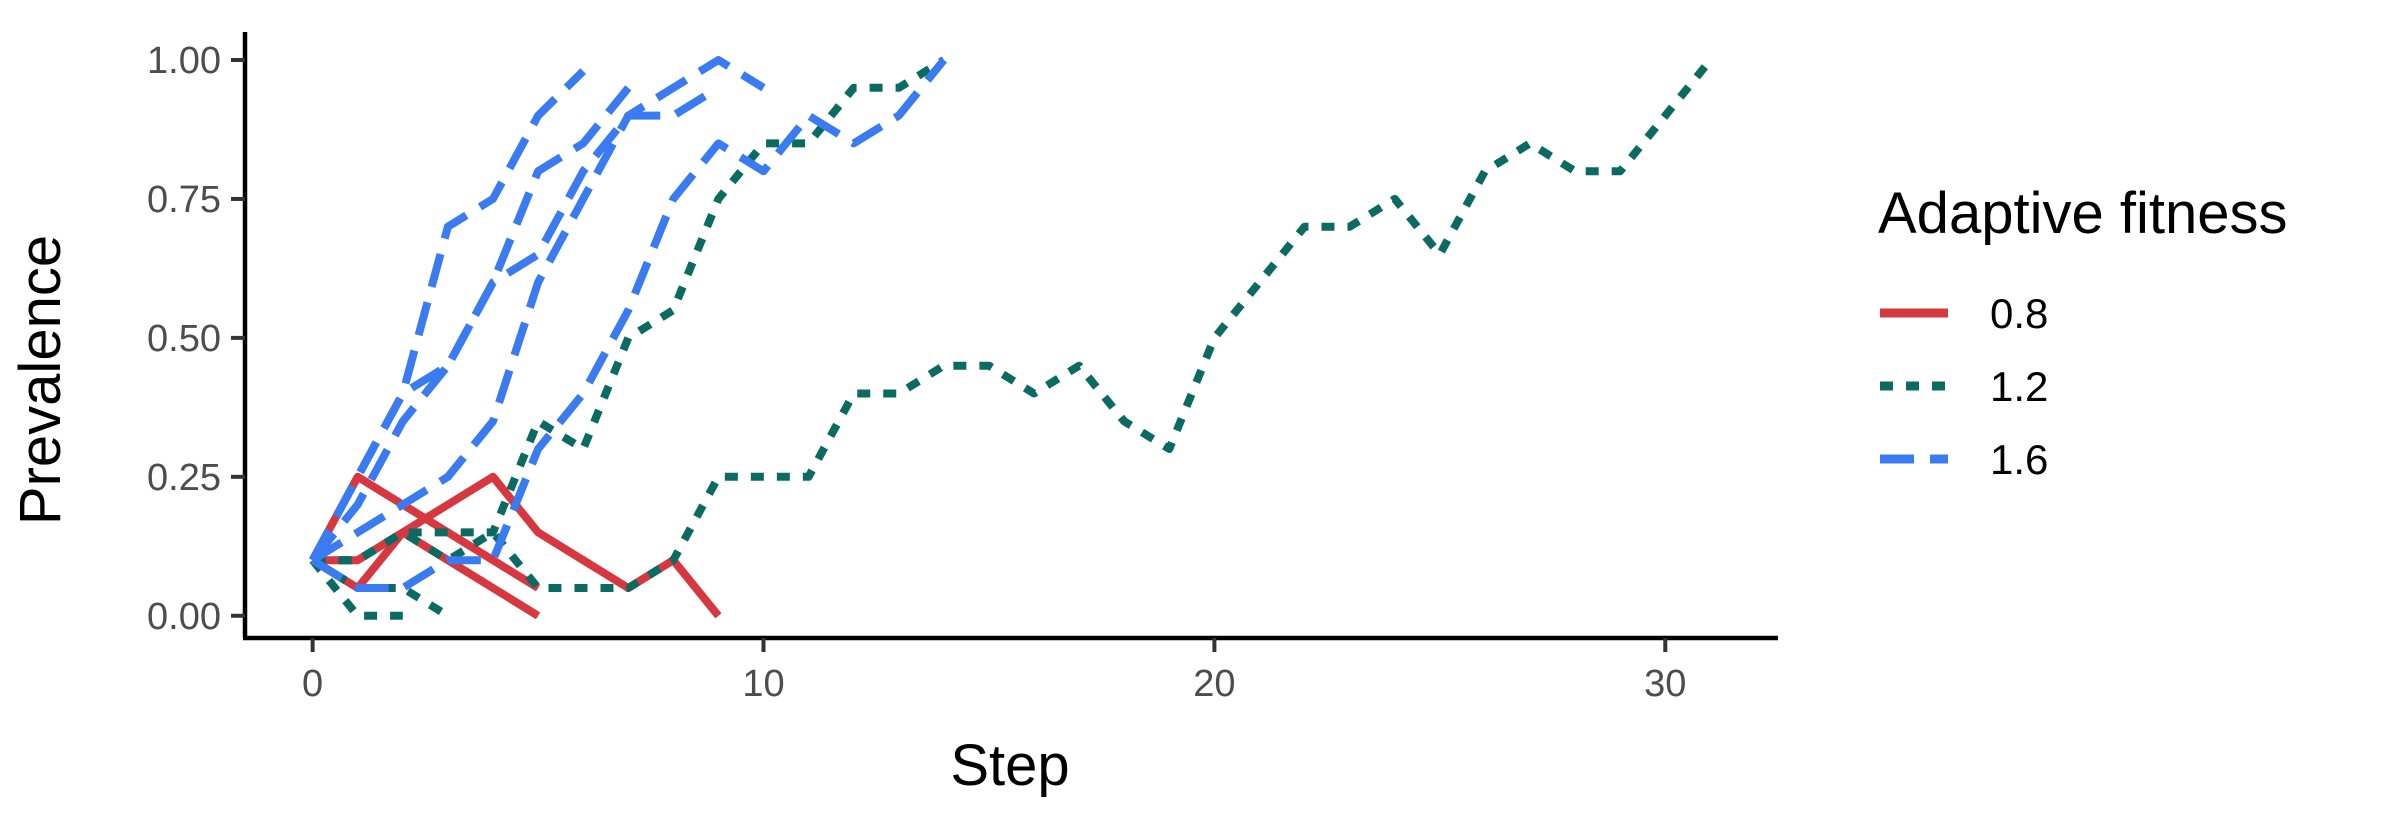 This screenshot has height=825, width=2400. Describe the element at coordinates (1214, 684) in the screenshot. I see `x-tick-label: 20` at that location.